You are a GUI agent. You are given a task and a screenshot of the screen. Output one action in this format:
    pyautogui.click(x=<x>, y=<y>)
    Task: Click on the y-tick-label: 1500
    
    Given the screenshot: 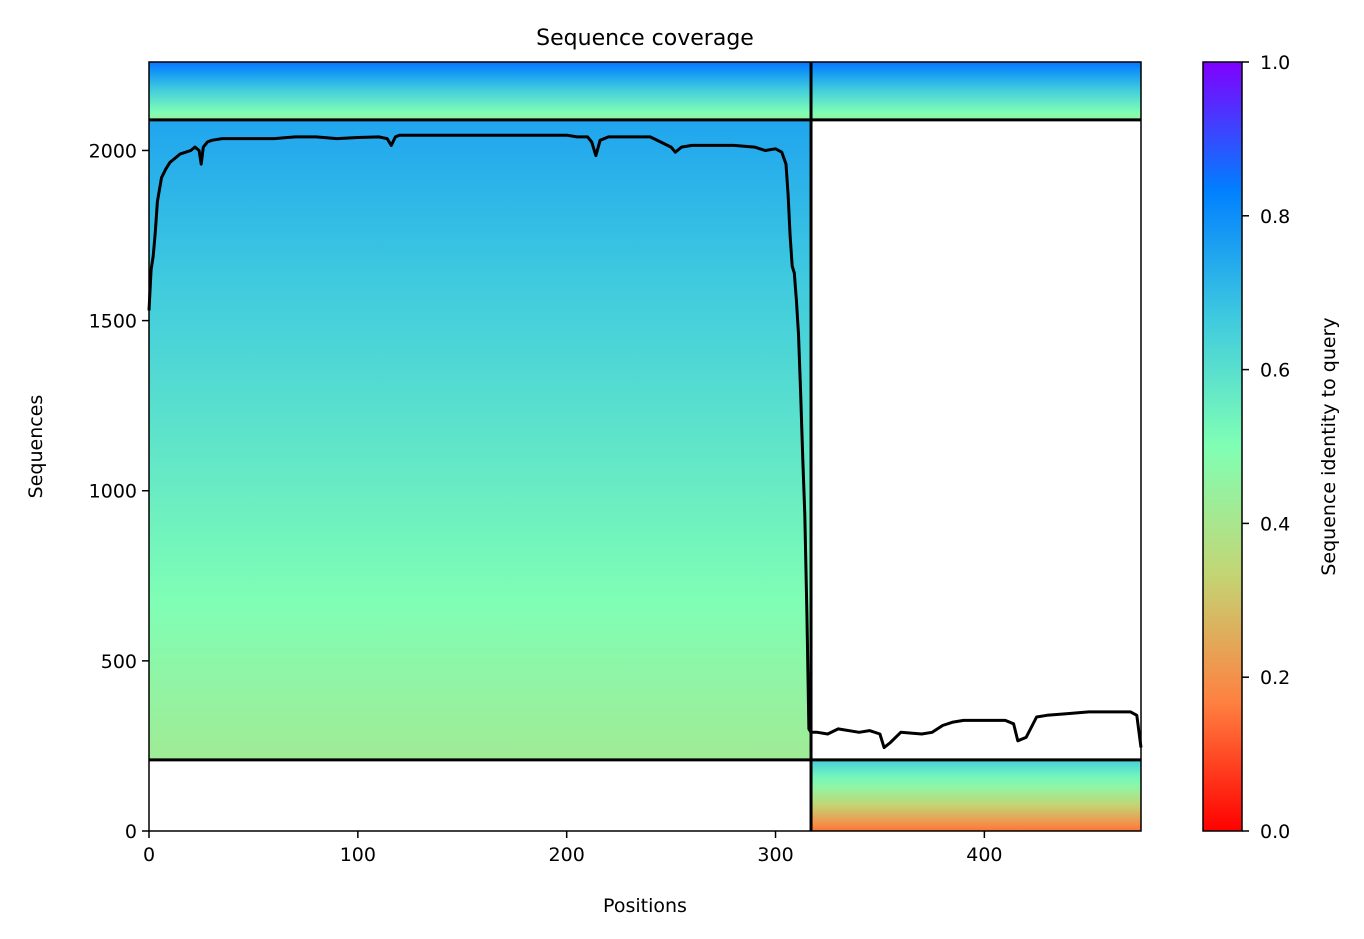 What is the action you would take?
    pyautogui.click(x=113, y=322)
    